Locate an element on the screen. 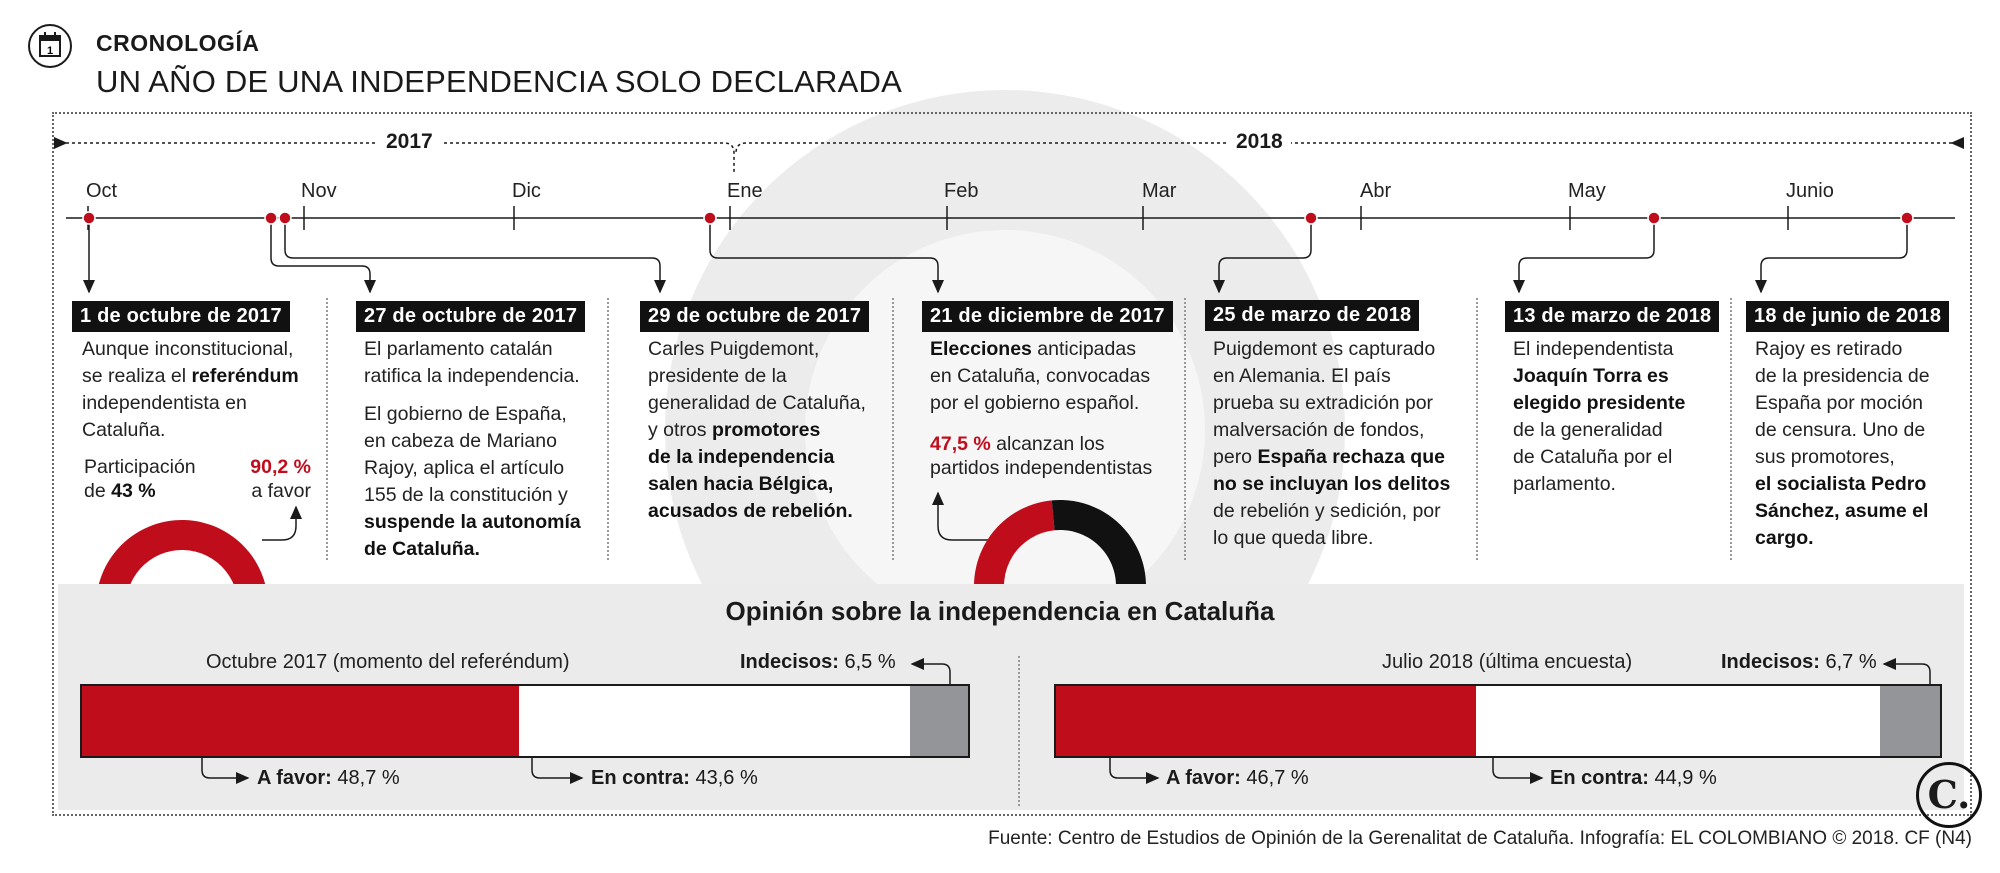 This screenshot has width=2000, height=873. undecided-value: 6,5 % is located at coordinates (870, 662).